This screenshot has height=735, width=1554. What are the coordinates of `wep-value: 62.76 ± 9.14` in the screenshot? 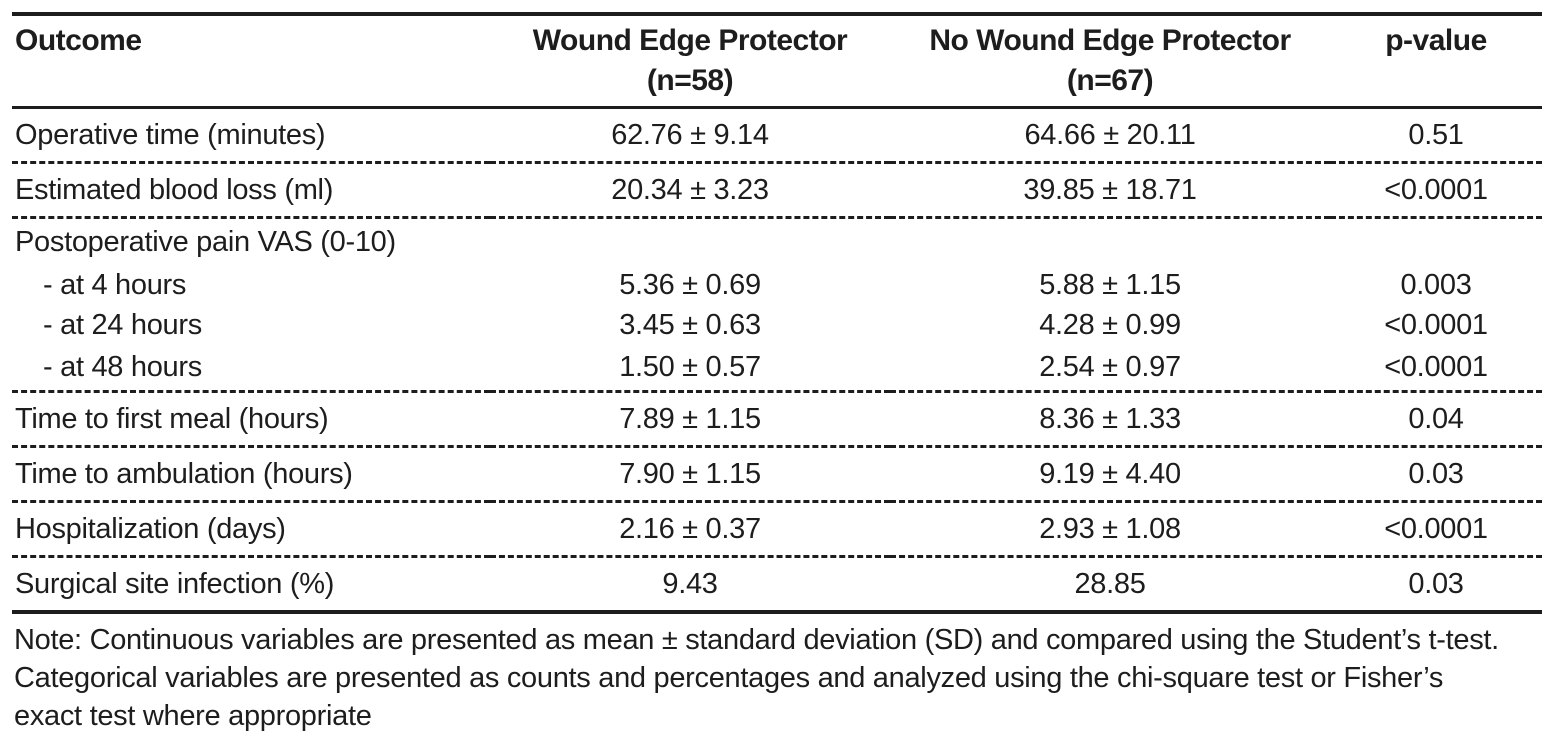 It's located at (690, 134).